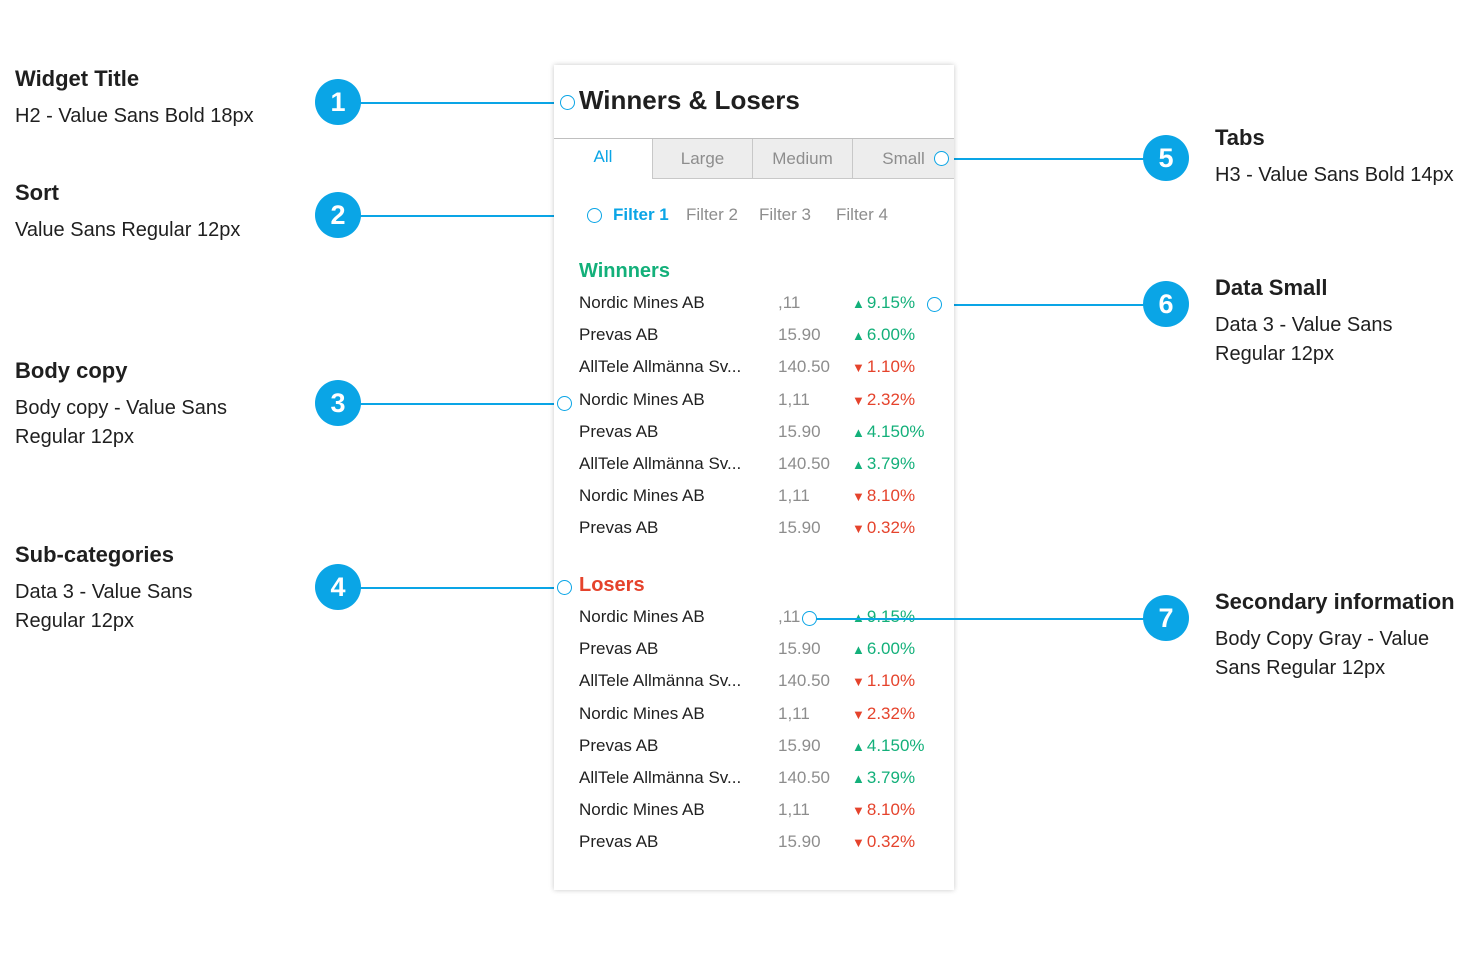  I want to click on annotation-title-body-copy: Body copy, so click(71, 370).